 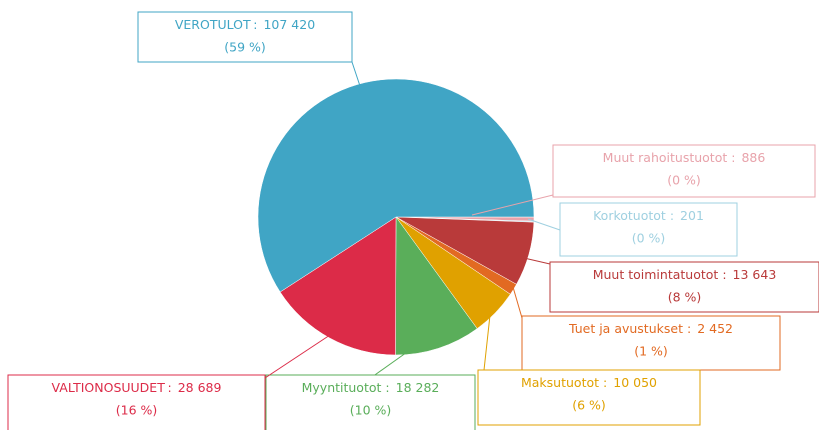 I want to click on category-name: VALTIONOSUUDET, so click(x=109, y=387).